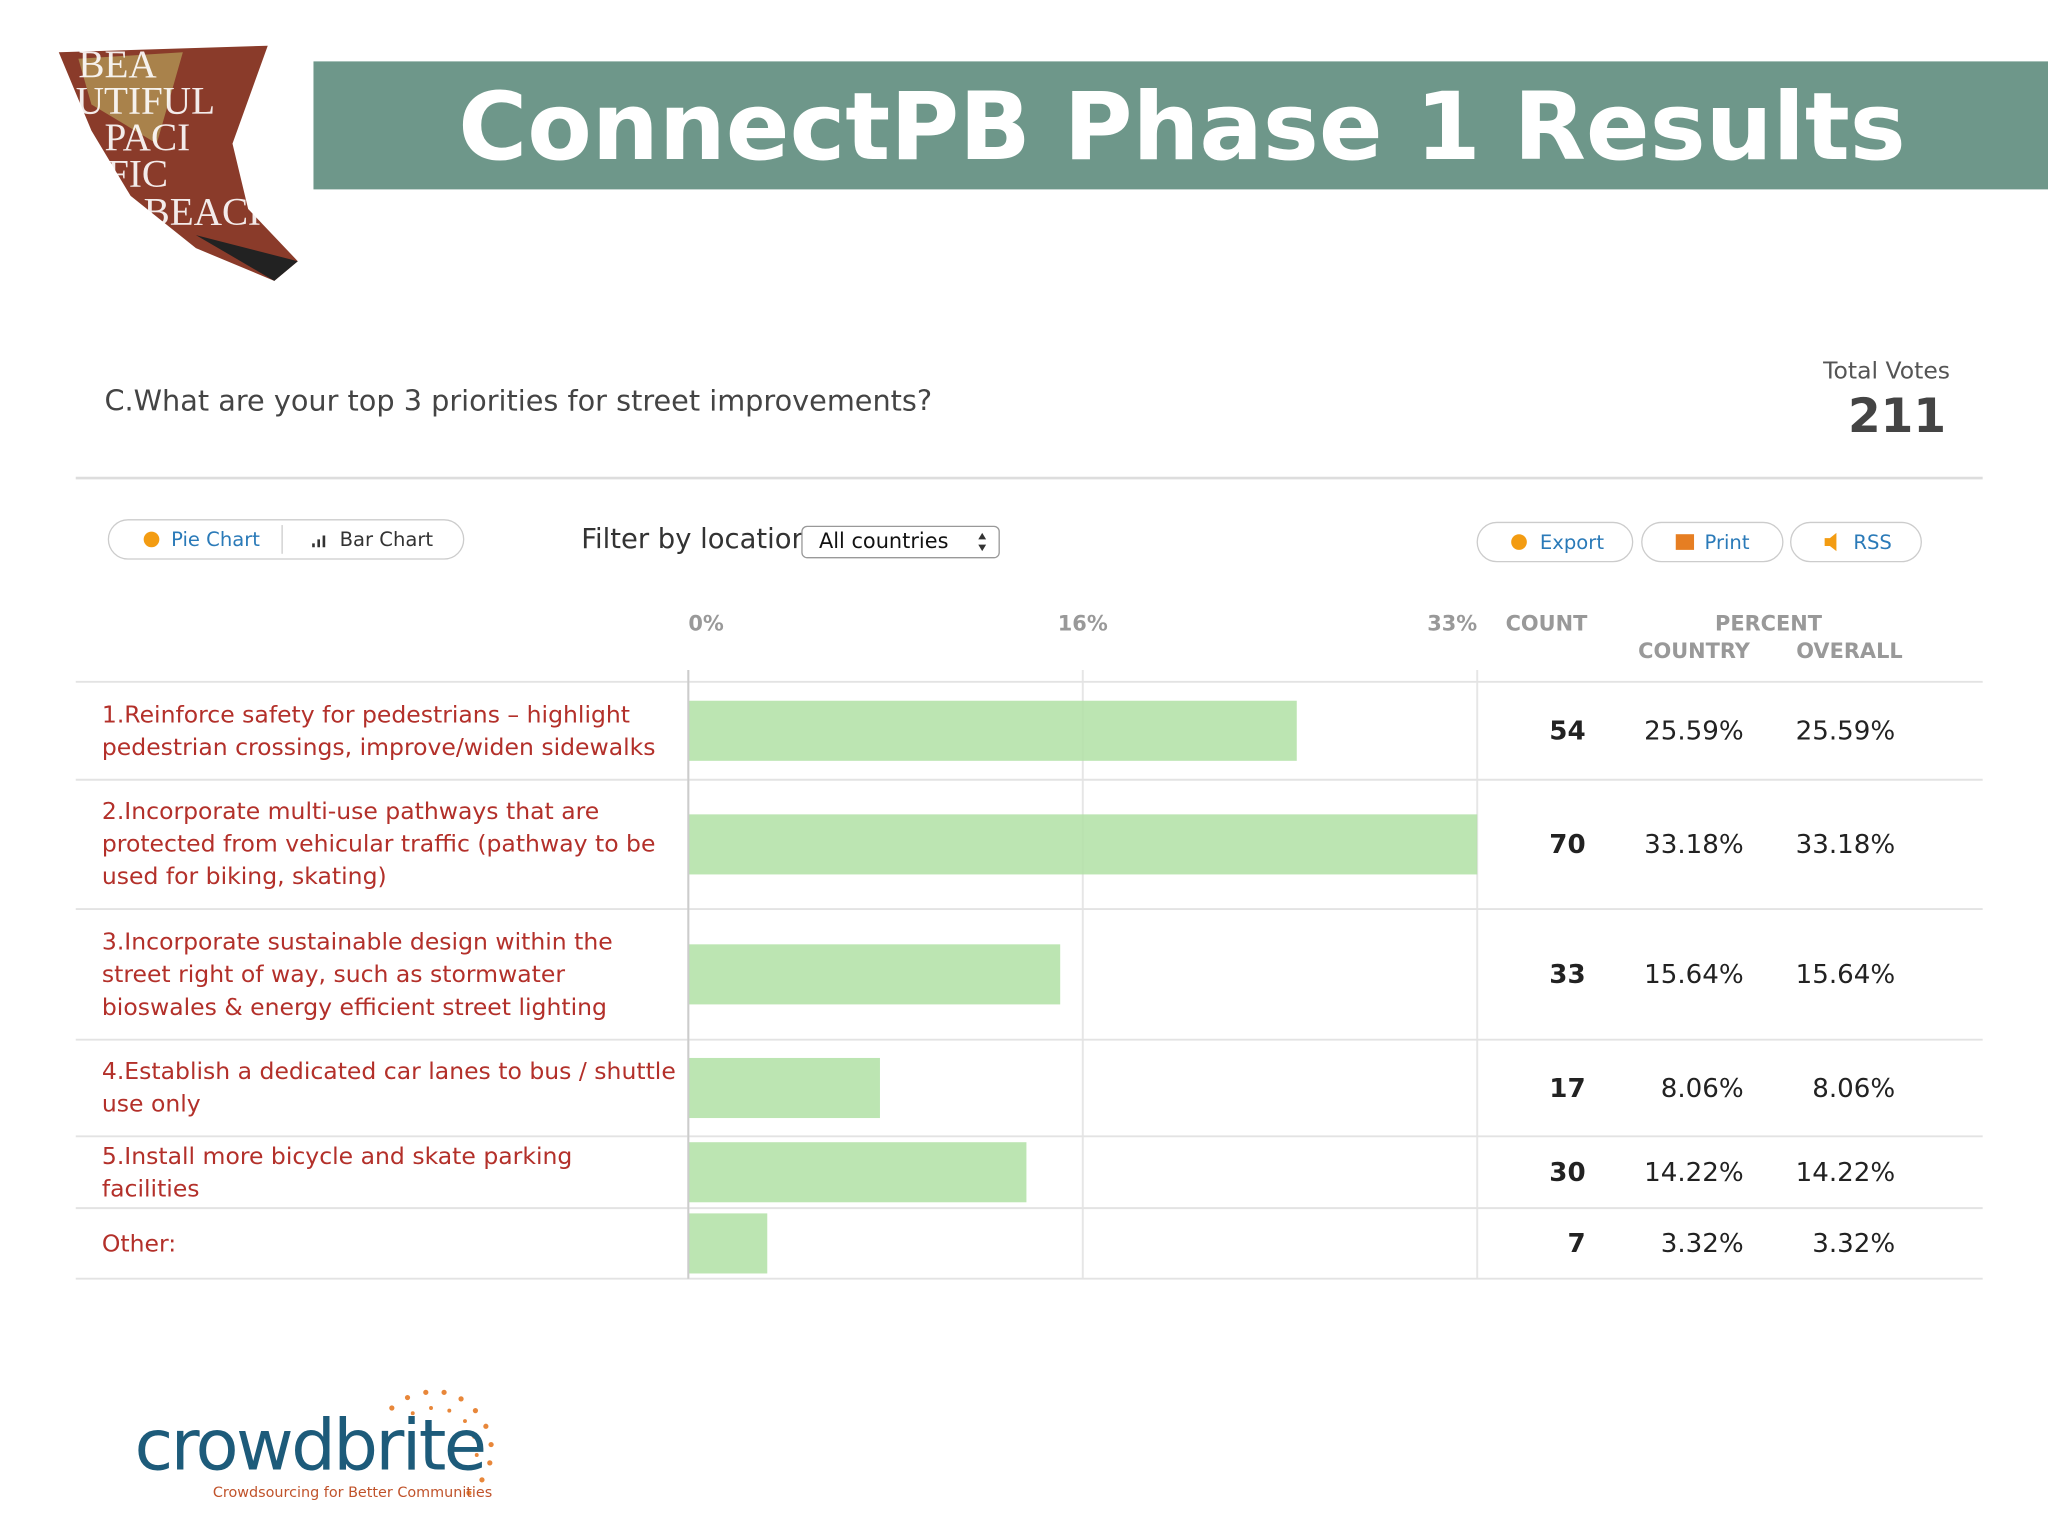 This screenshot has width=2048, height=1540. I want to click on bar-icon, so click(319, 541).